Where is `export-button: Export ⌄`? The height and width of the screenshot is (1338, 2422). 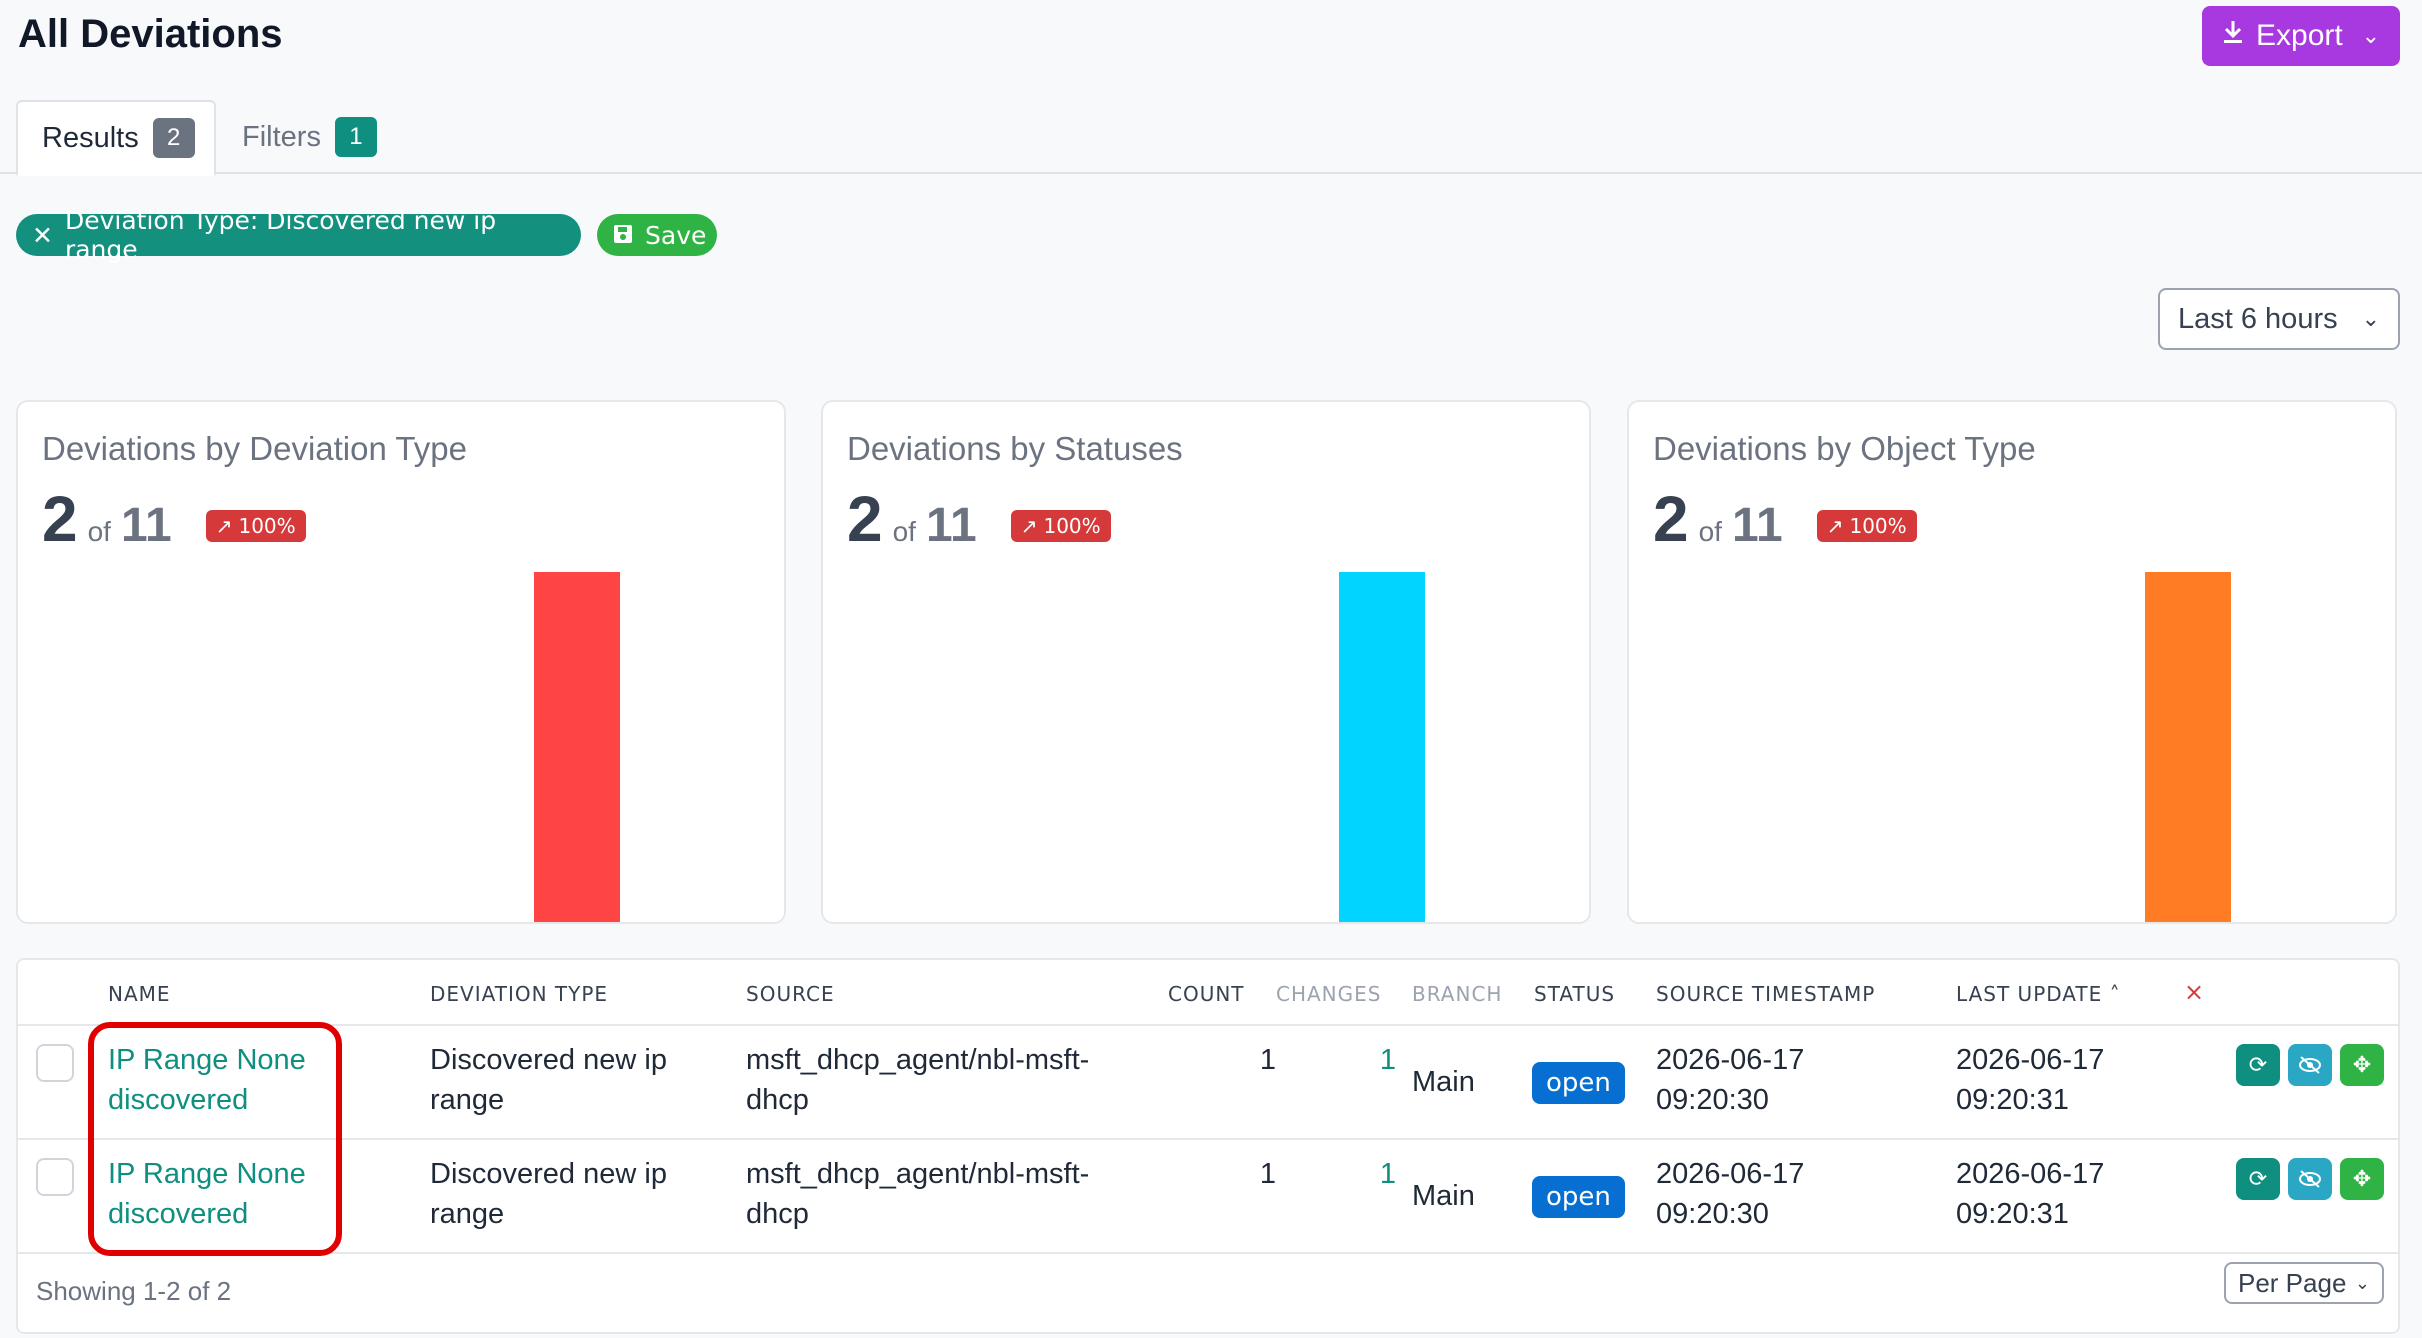
export-button: Export ⌄ is located at coordinates (2301, 36).